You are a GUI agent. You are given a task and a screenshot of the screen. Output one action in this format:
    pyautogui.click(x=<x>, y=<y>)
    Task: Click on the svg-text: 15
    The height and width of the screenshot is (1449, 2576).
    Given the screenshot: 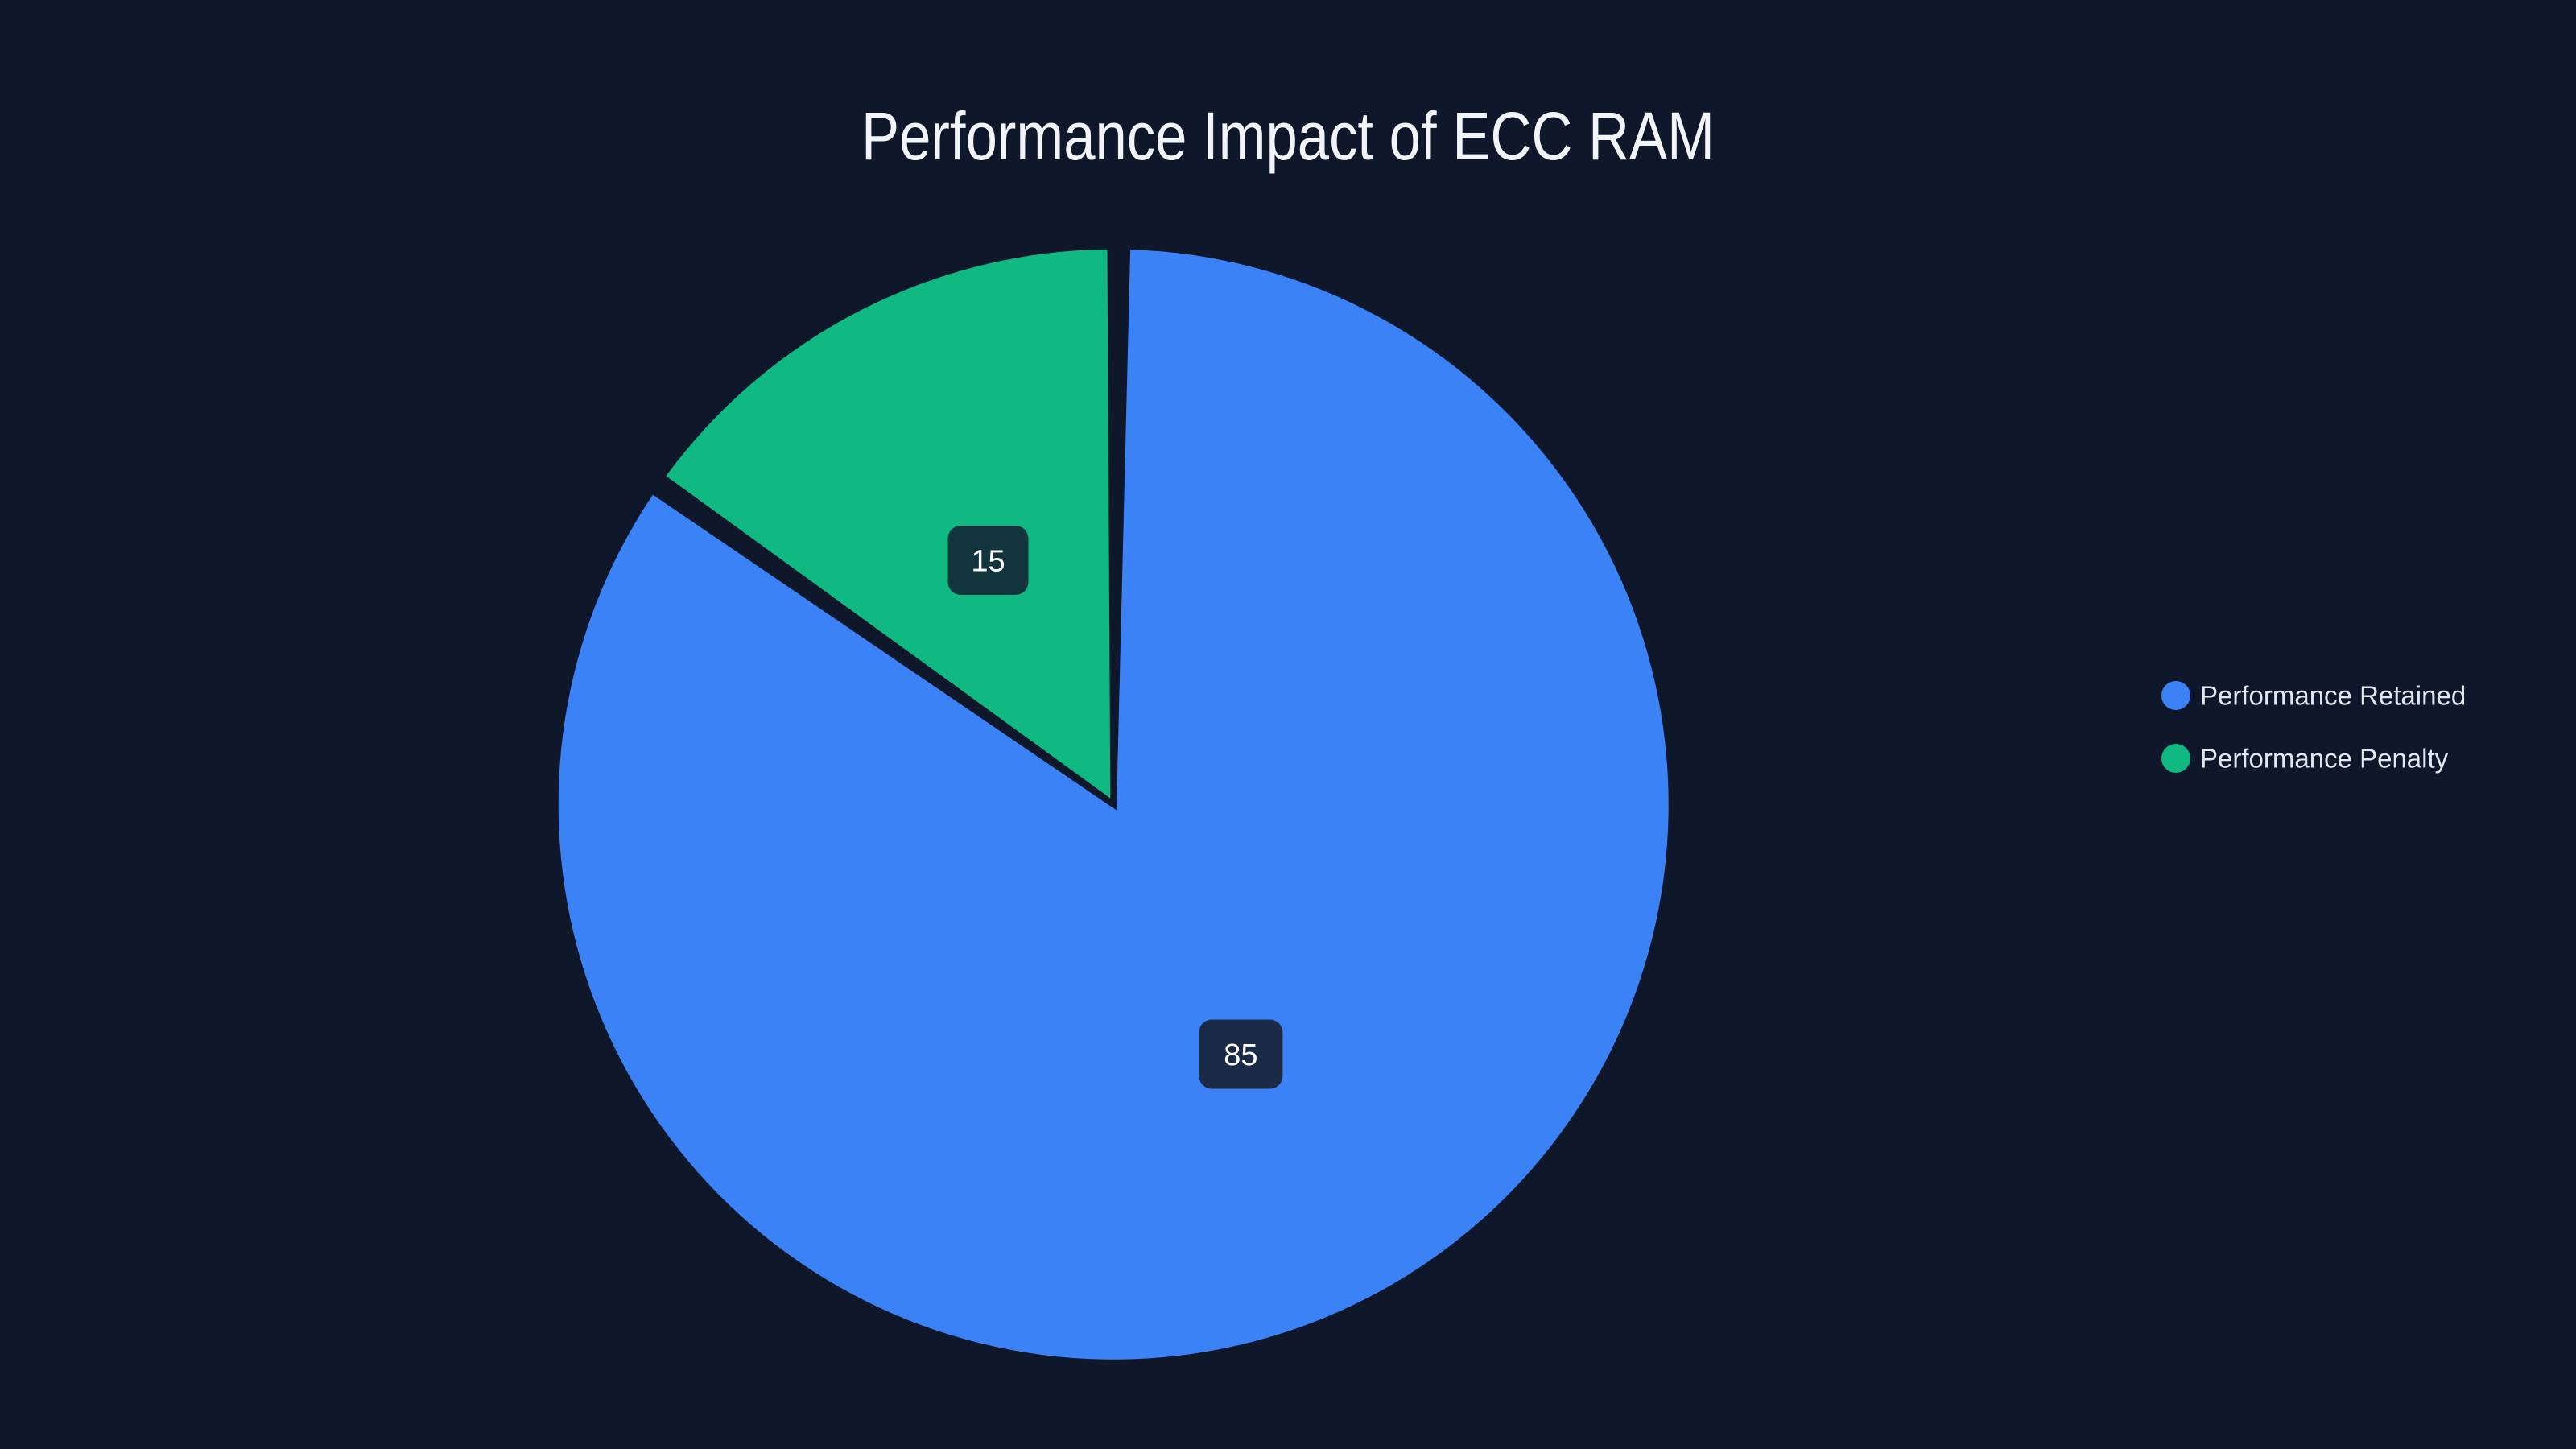 What is the action you would take?
    pyautogui.click(x=988, y=562)
    